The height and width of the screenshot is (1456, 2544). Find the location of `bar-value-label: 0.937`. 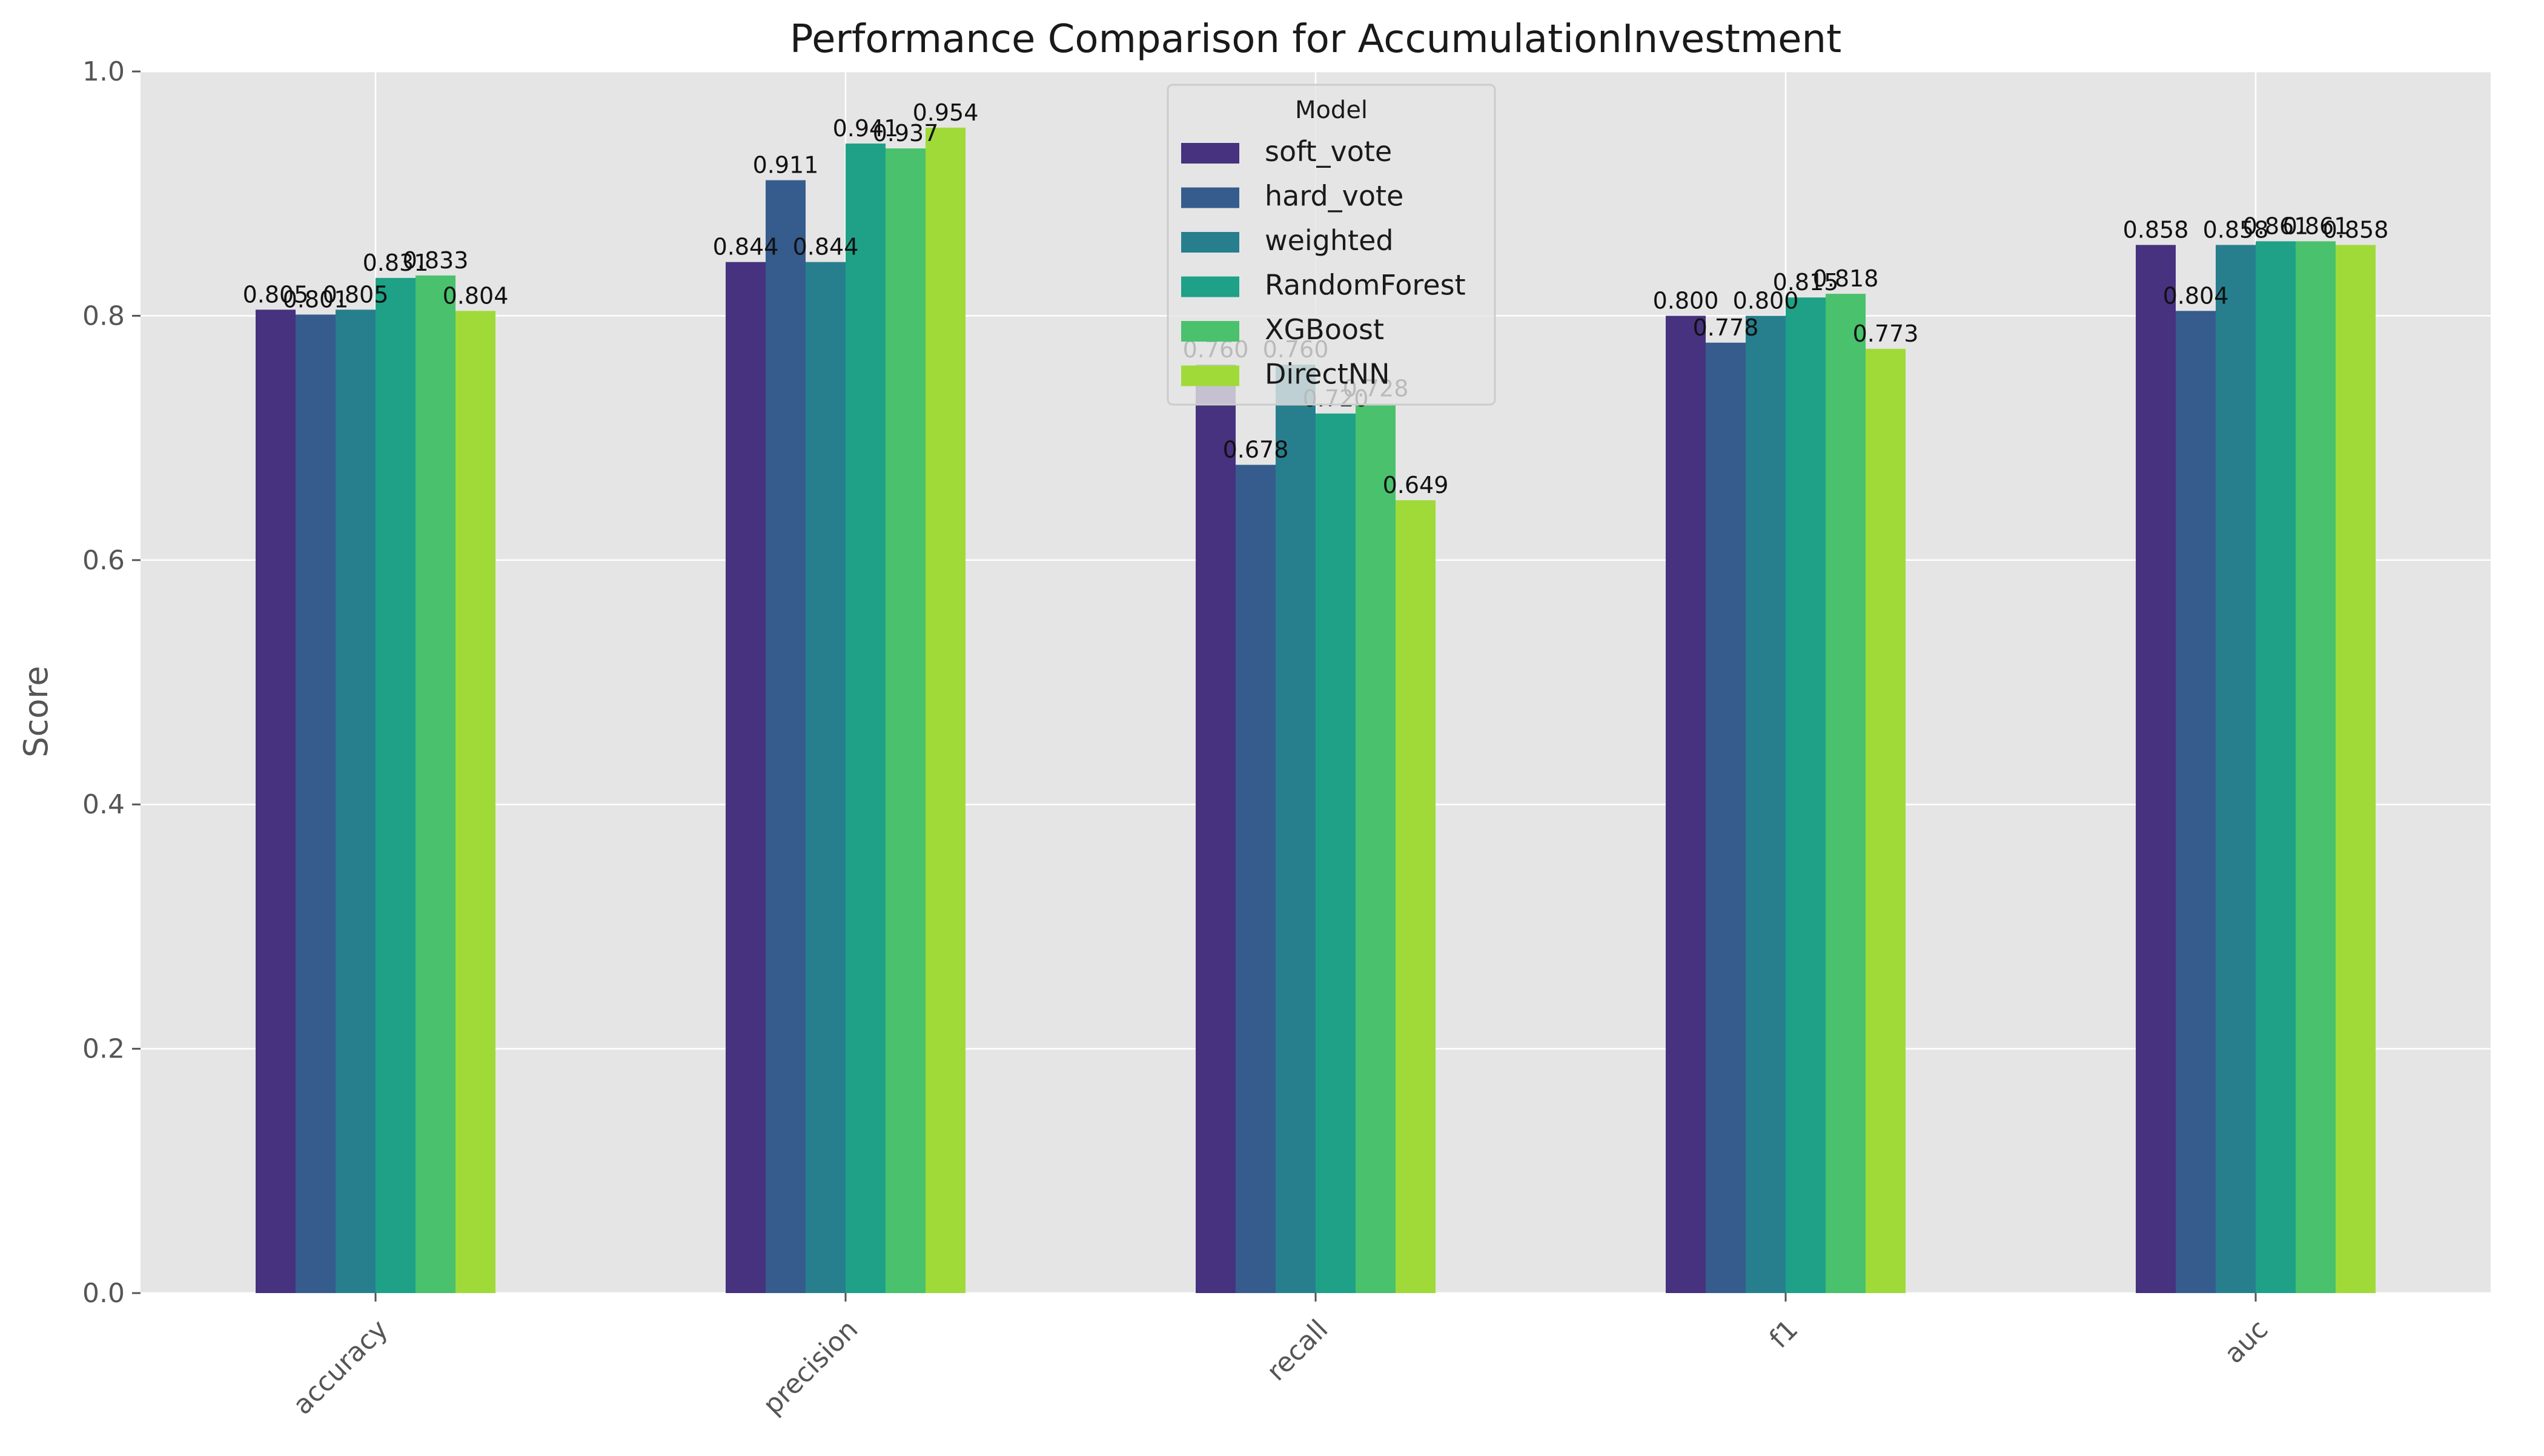

bar-value-label: 0.937 is located at coordinates (906, 133).